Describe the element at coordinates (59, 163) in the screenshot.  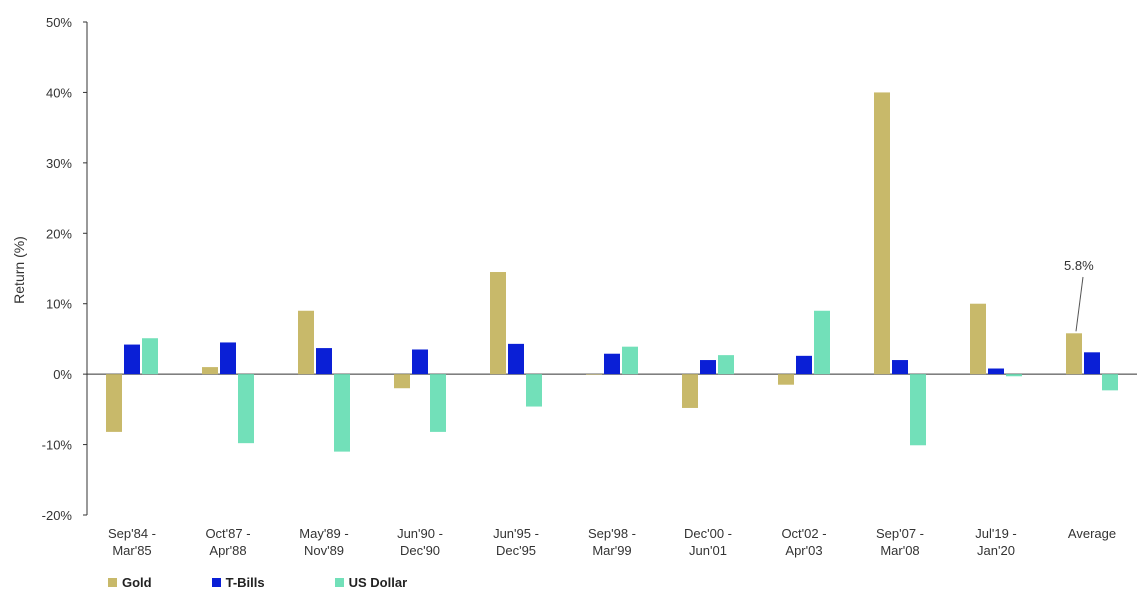
I see `y-tick-label: 30%` at that location.